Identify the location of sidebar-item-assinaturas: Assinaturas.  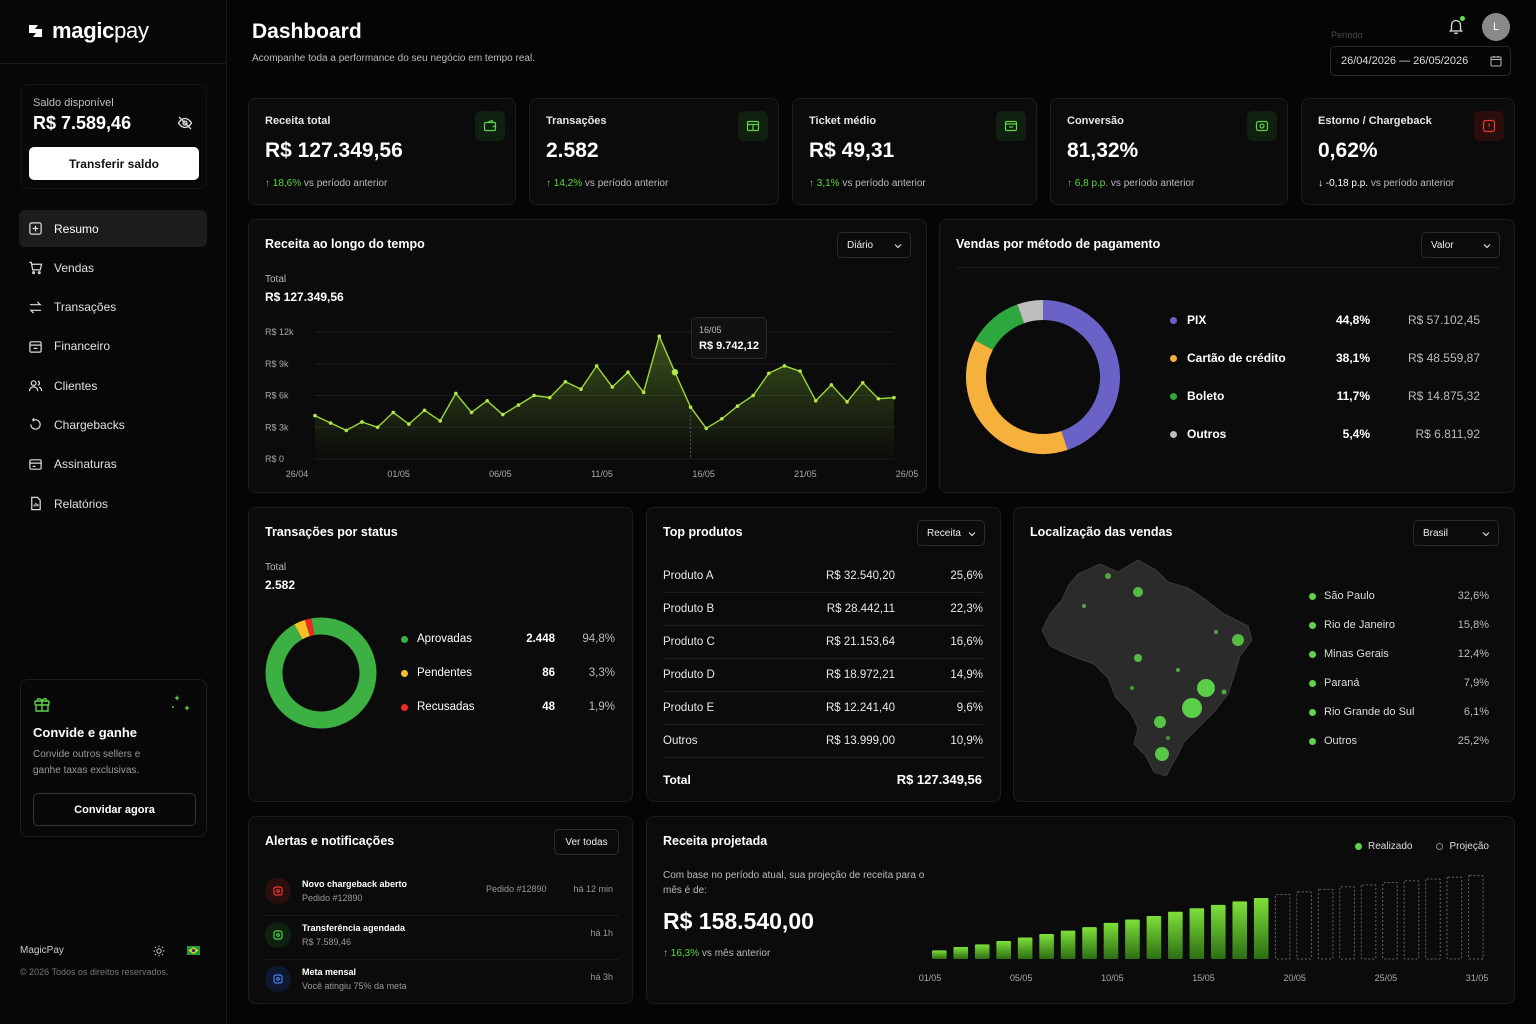
(113, 464).